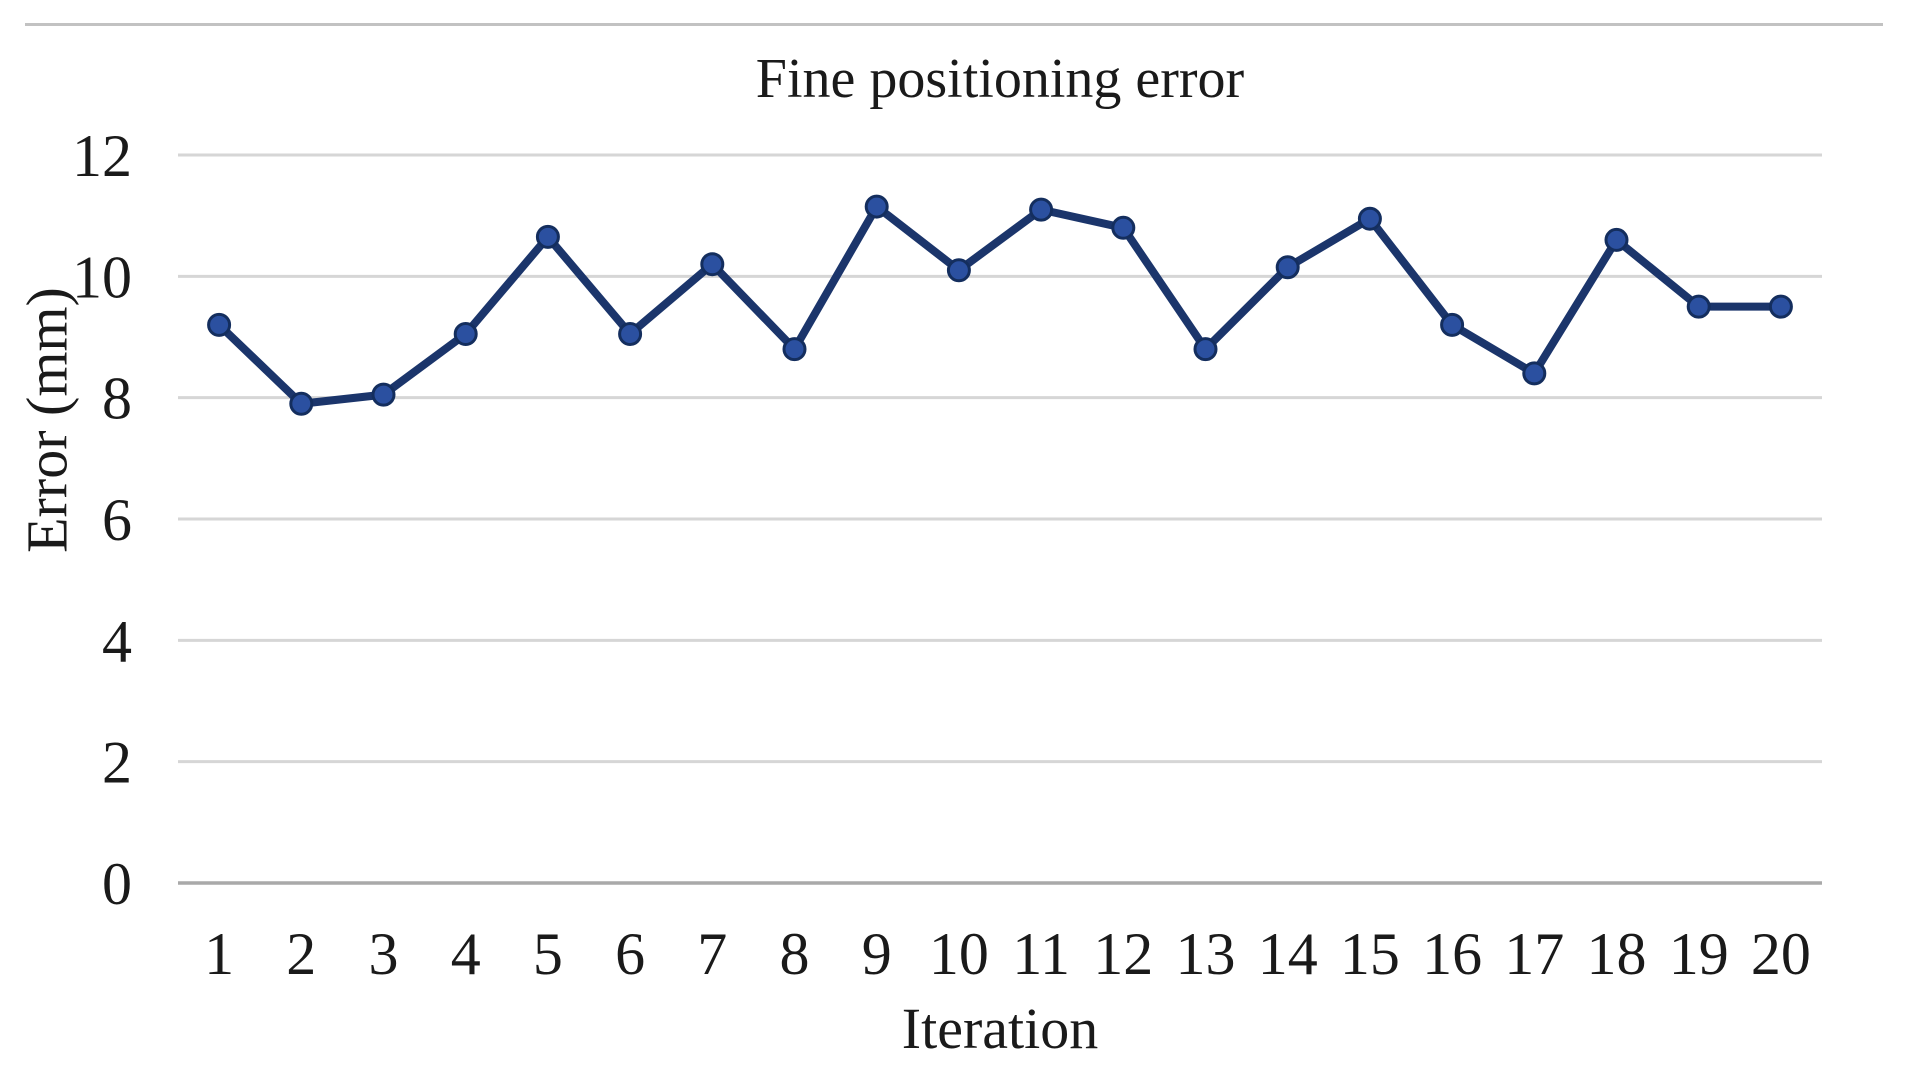 Image resolution: width=1908 pixels, height=1086 pixels. What do you see at coordinates (1617, 954) in the screenshot?
I see `x-tick-label: 18` at bounding box center [1617, 954].